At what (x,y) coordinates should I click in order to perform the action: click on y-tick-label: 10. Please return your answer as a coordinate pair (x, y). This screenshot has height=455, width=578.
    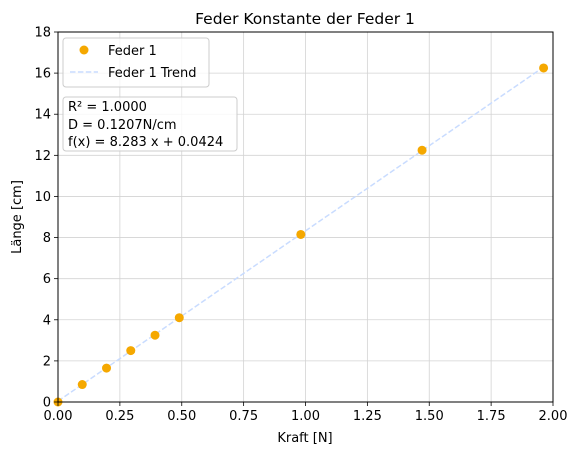
    Looking at the image, I should click on (42, 197).